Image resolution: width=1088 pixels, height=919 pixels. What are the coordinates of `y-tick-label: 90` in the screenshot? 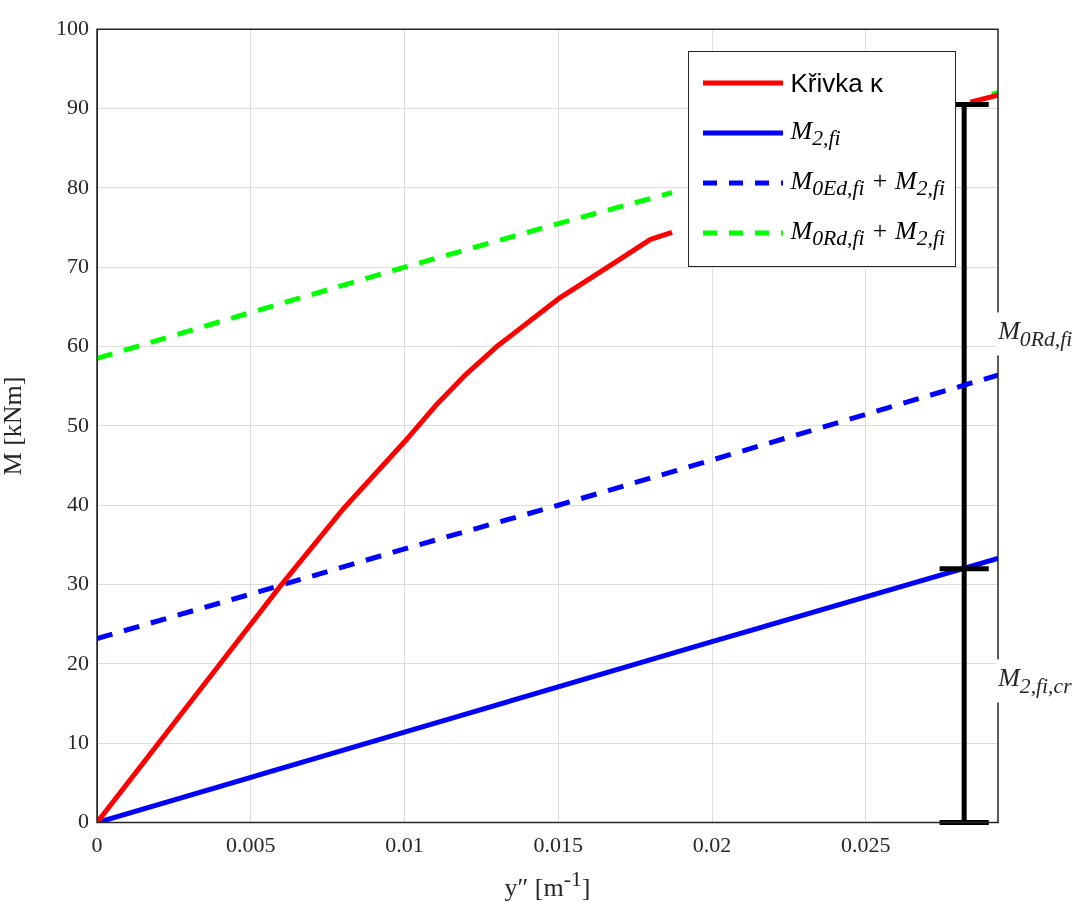 It's located at (78, 107).